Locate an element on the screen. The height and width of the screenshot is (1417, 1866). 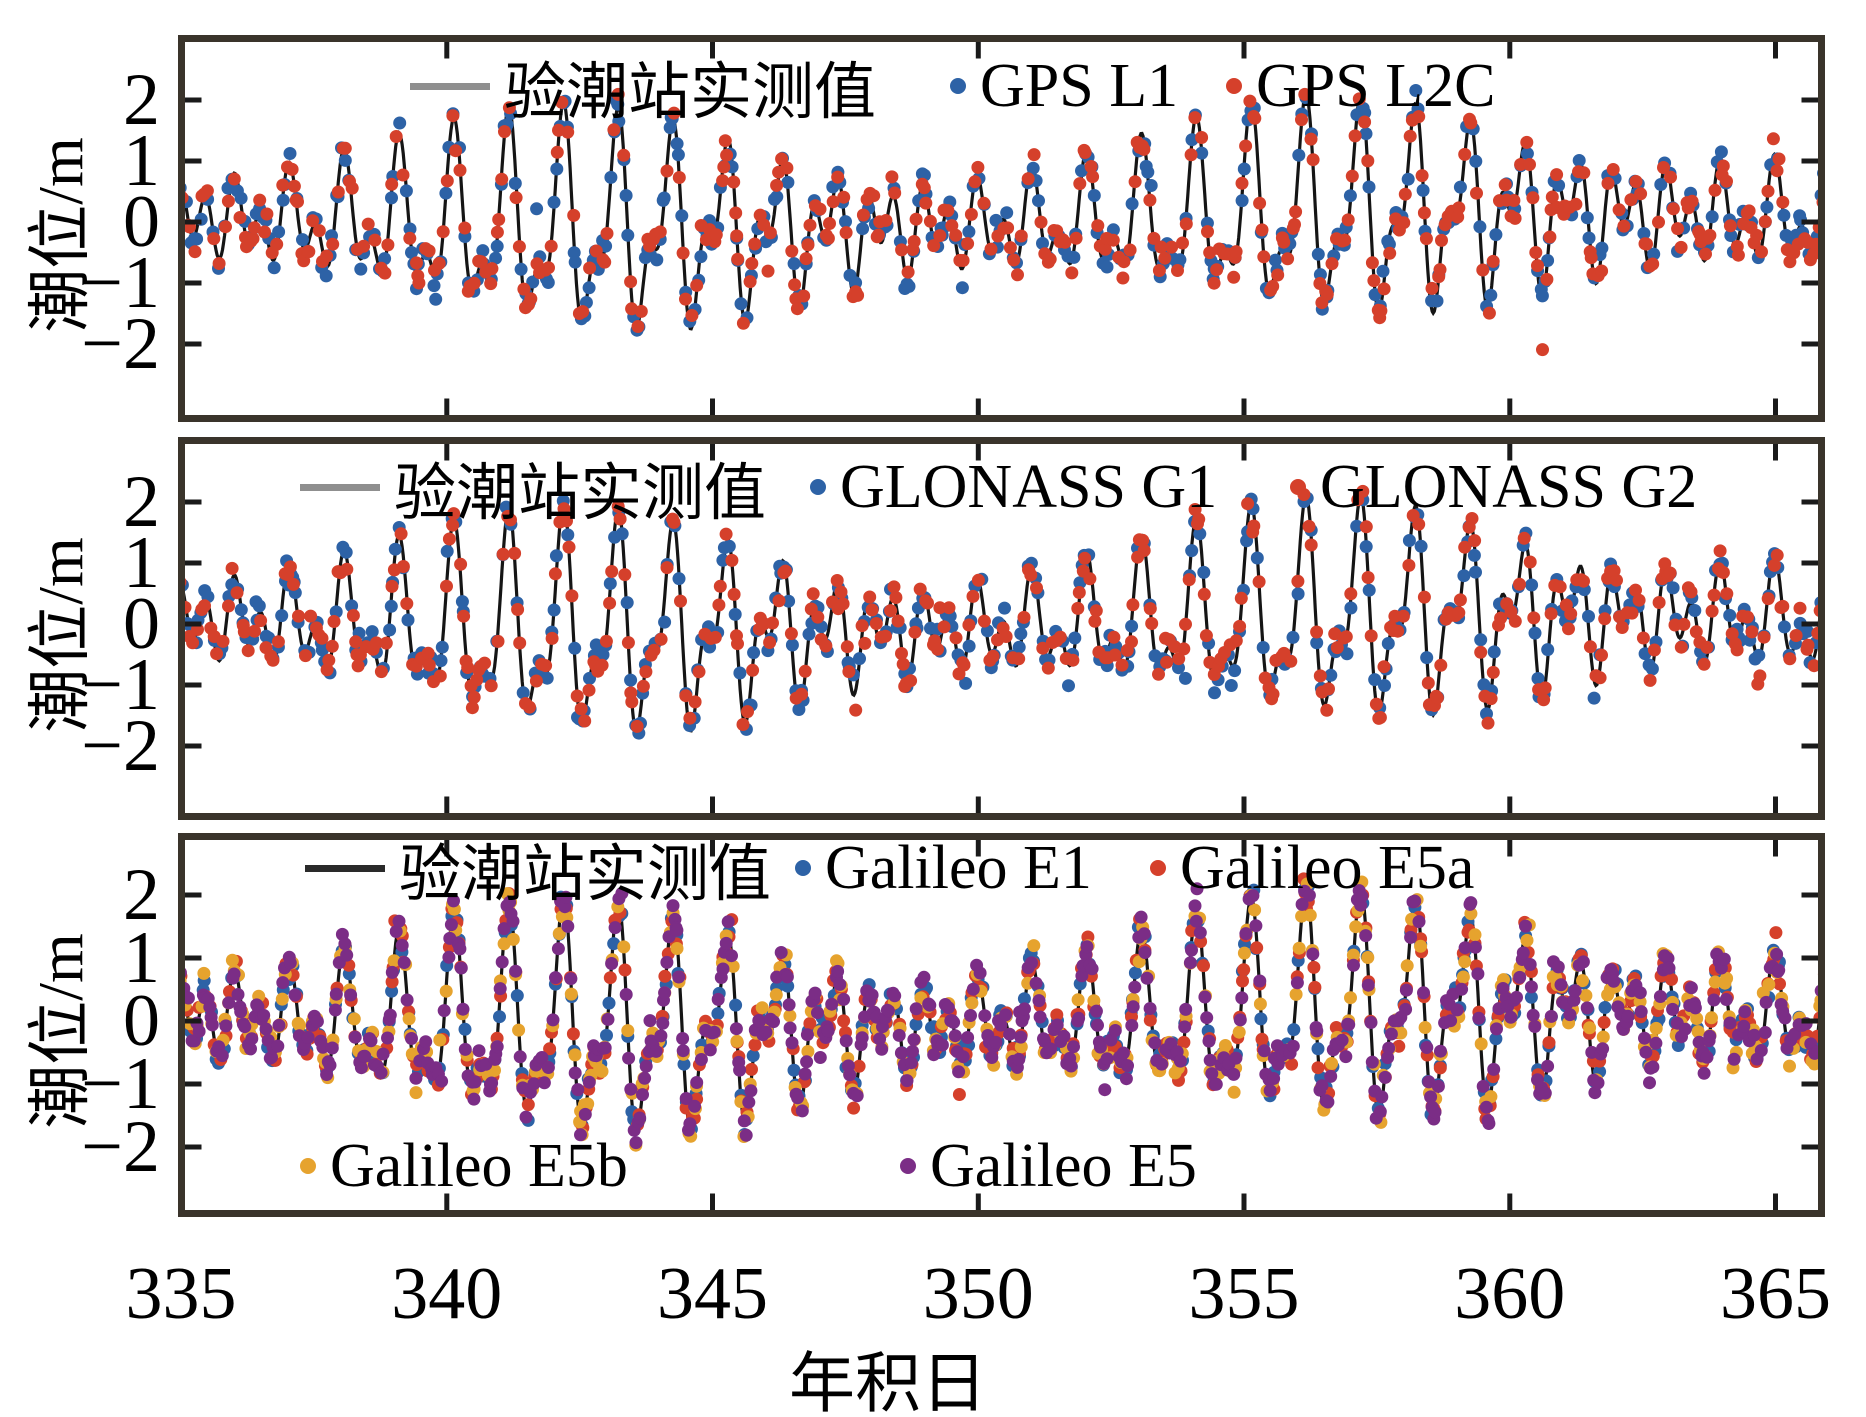
legend-dot-glonass-g2 is located at coordinates (1298, 487).